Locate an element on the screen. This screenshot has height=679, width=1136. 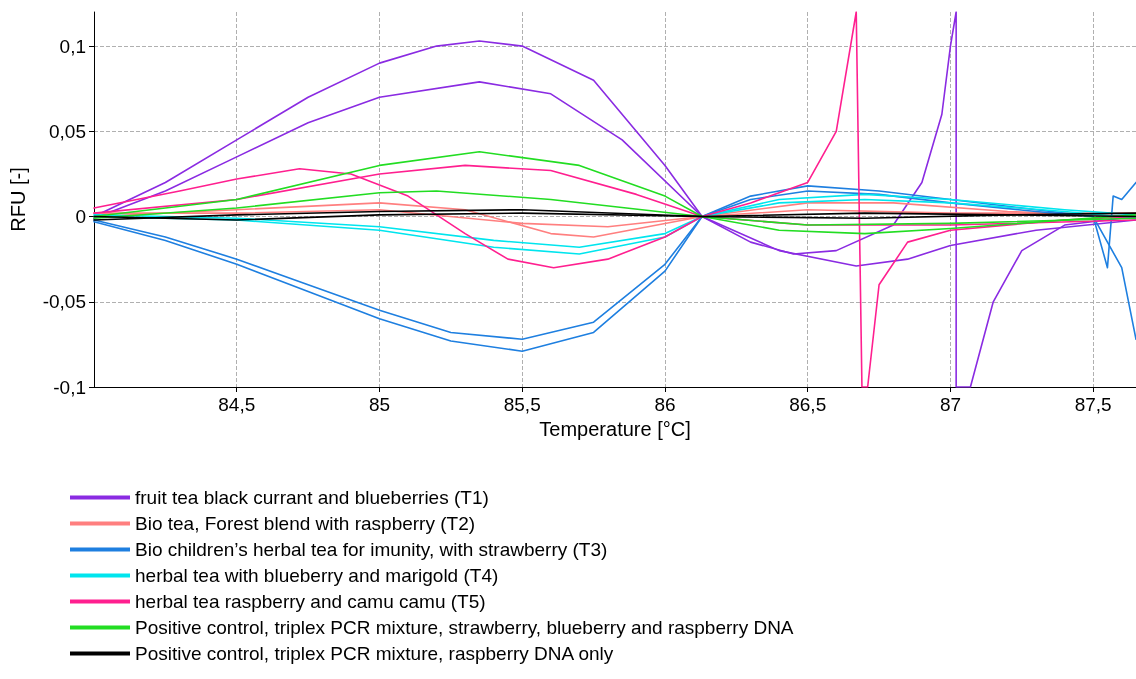
y-tick-label: 0,1 is located at coordinates (72, 46).